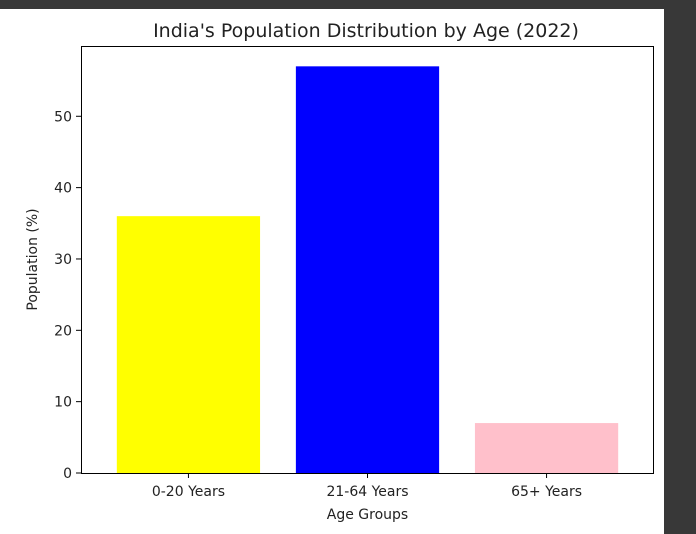 The width and height of the screenshot is (696, 534). What do you see at coordinates (63, 189) in the screenshot?
I see `y-tick-label: 40` at bounding box center [63, 189].